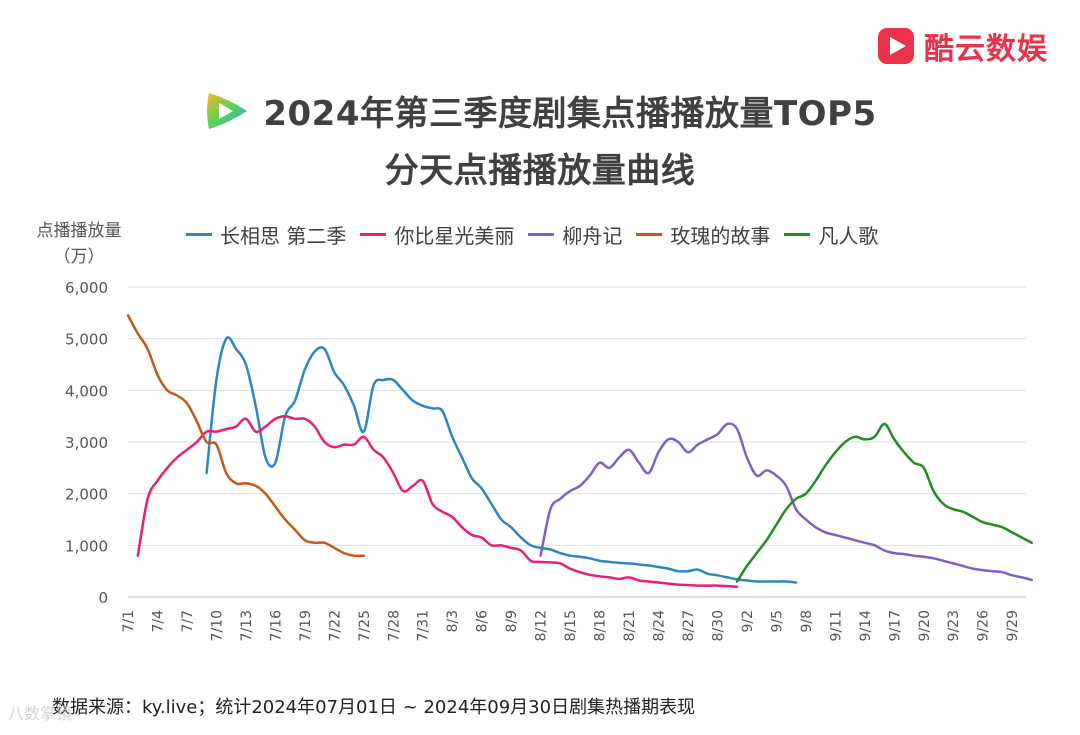  What do you see at coordinates (86, 288) in the screenshot?
I see `y-tick-label: 6,000` at bounding box center [86, 288].